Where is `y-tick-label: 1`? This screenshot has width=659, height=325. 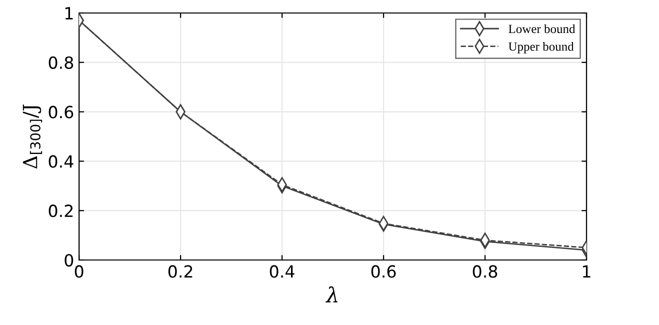
y-tick-label: 1 is located at coordinates (69, 13).